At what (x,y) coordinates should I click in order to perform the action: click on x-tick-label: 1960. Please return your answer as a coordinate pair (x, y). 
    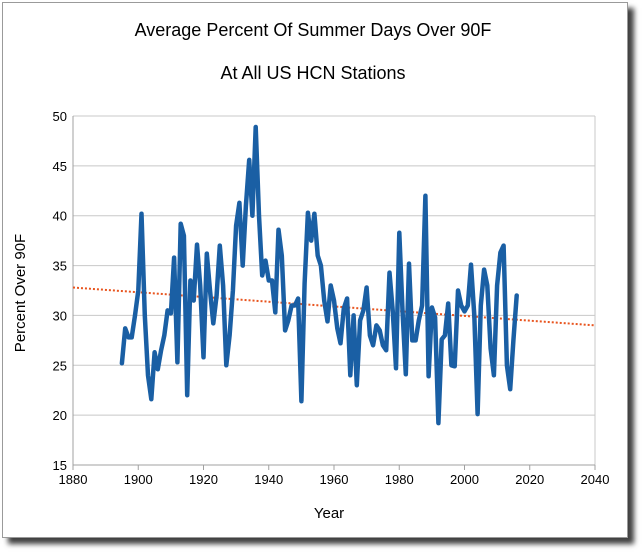
    Looking at the image, I should click on (334, 479).